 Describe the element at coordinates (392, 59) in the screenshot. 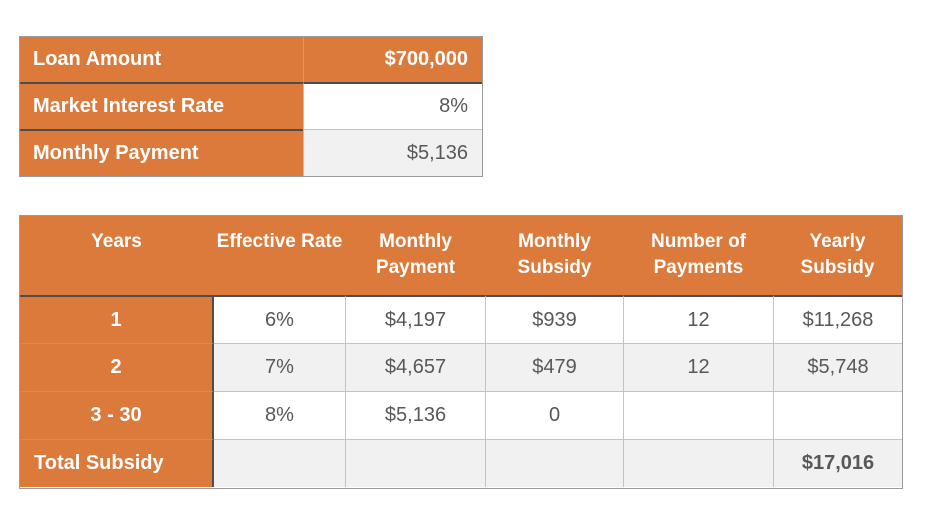

I see `loan-amount-value-cell: $700,000` at that location.